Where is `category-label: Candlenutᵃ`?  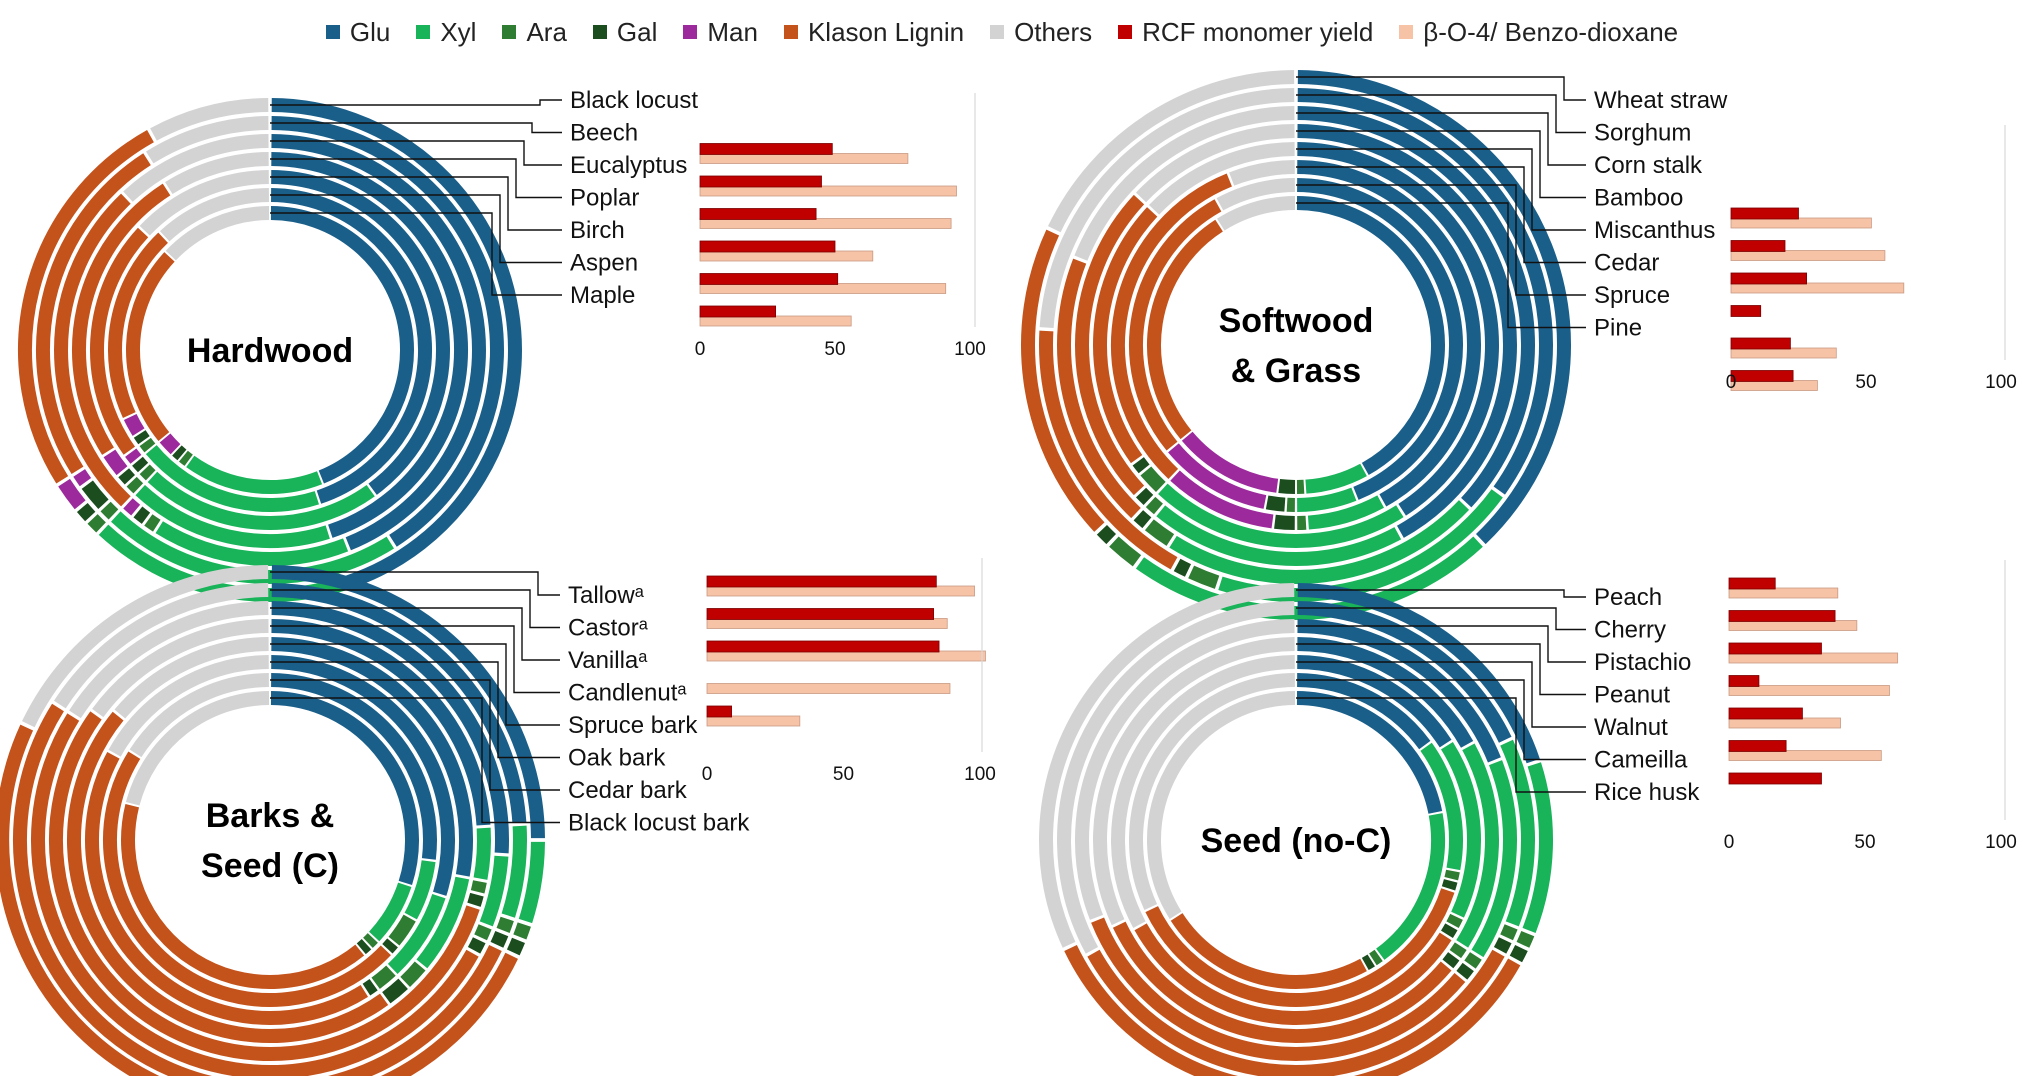 category-label: Candlenutᵃ is located at coordinates (627, 693).